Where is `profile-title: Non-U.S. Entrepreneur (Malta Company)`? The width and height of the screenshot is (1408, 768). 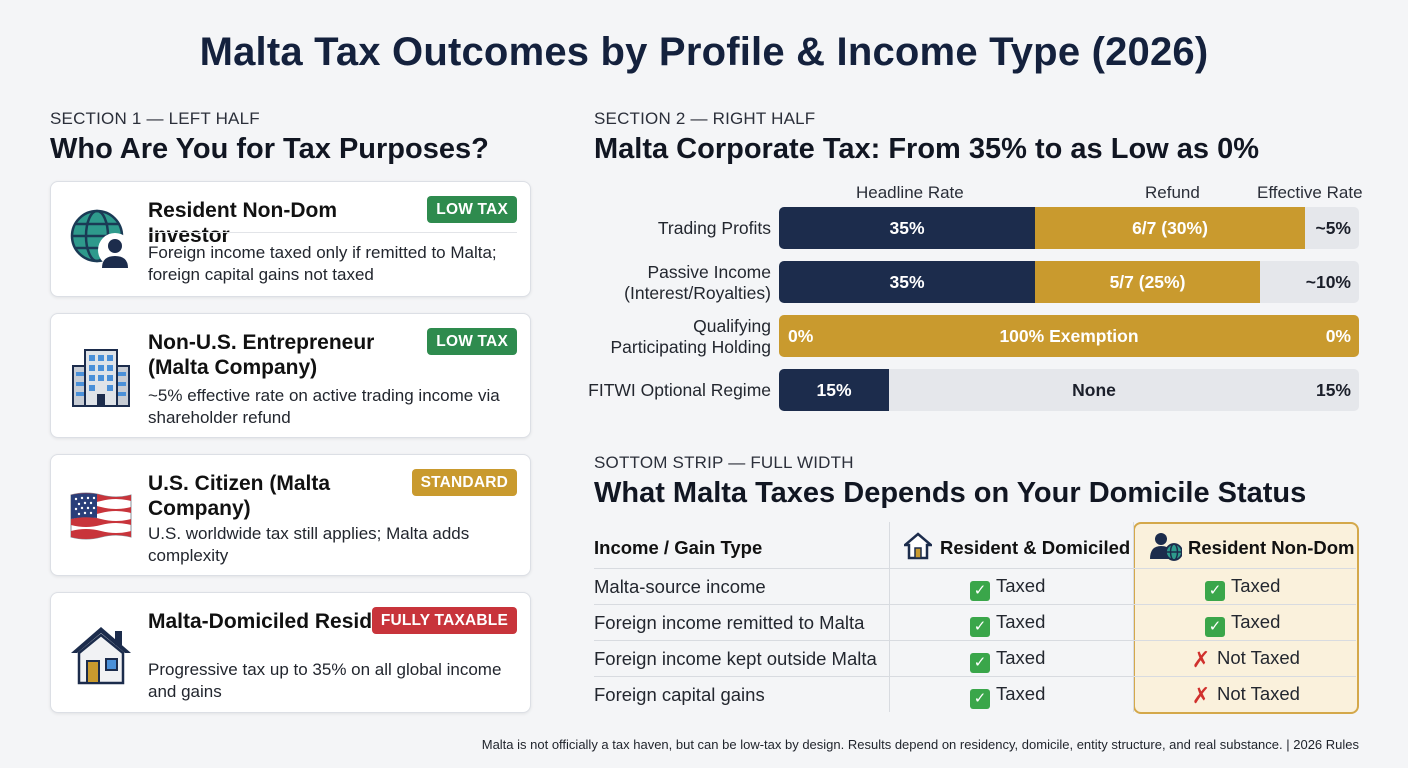 profile-title: Non-U.S. Entrepreneur (Malta Company) is located at coordinates (261, 355).